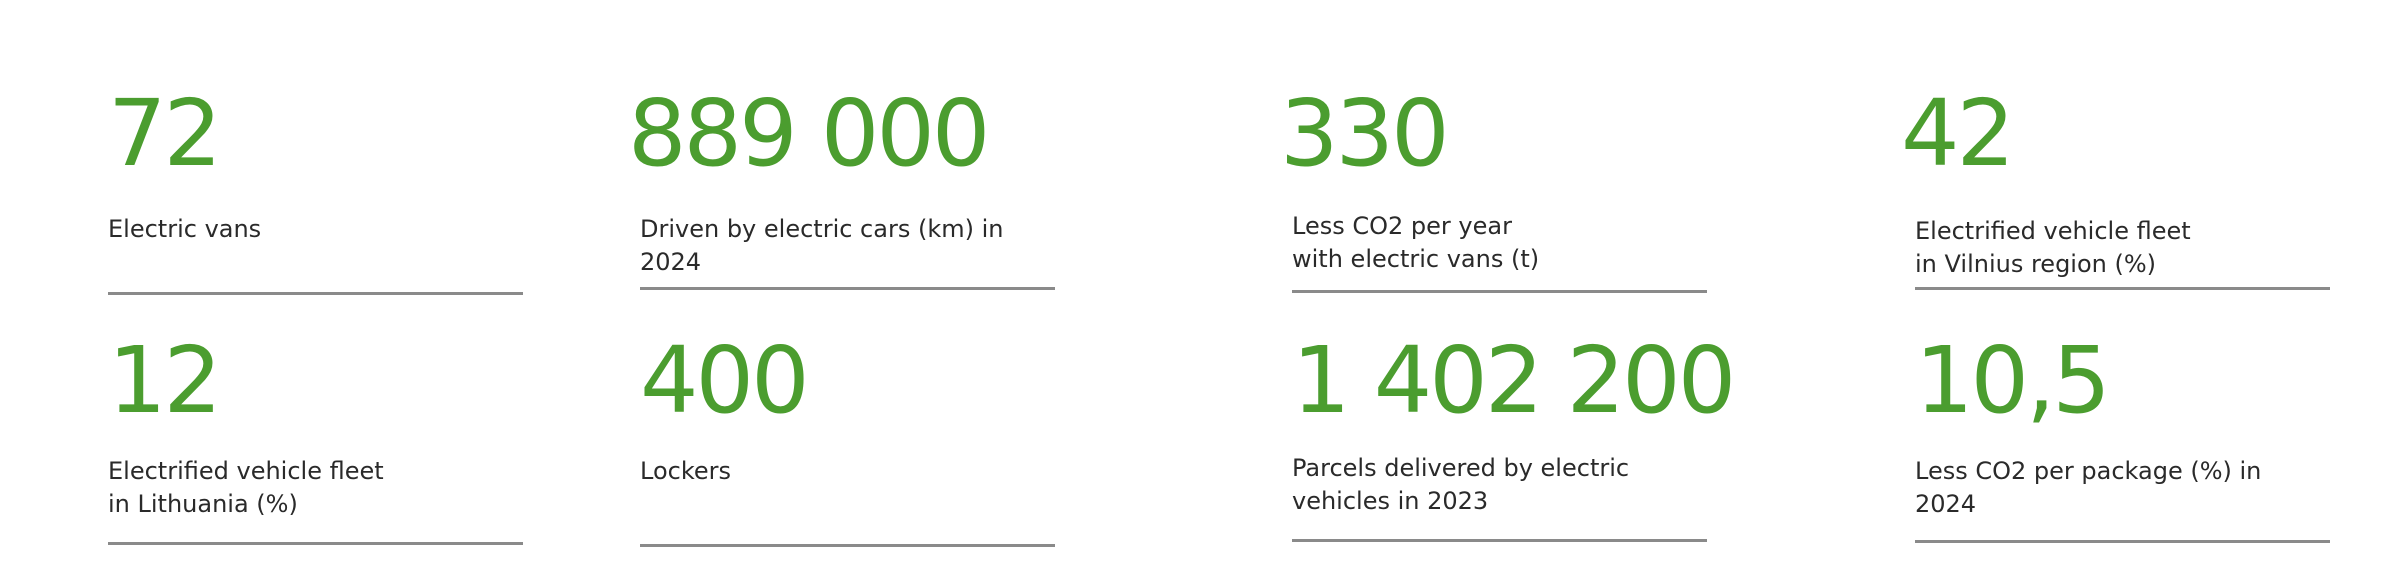  Describe the element at coordinates (1514, 380) in the screenshot. I see `stat-value: 1 402 200` at that location.